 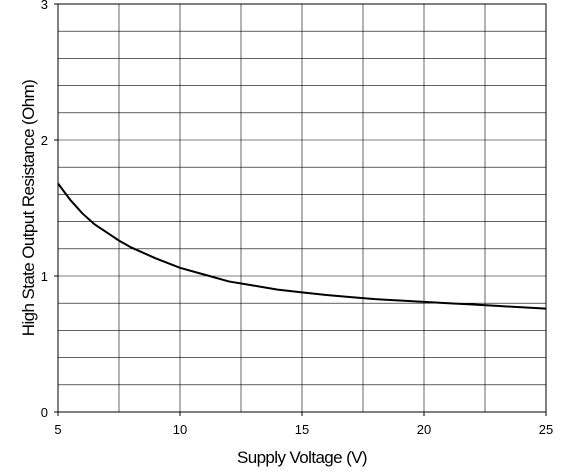 I want to click on y-tick-label: 1, so click(x=44, y=276).